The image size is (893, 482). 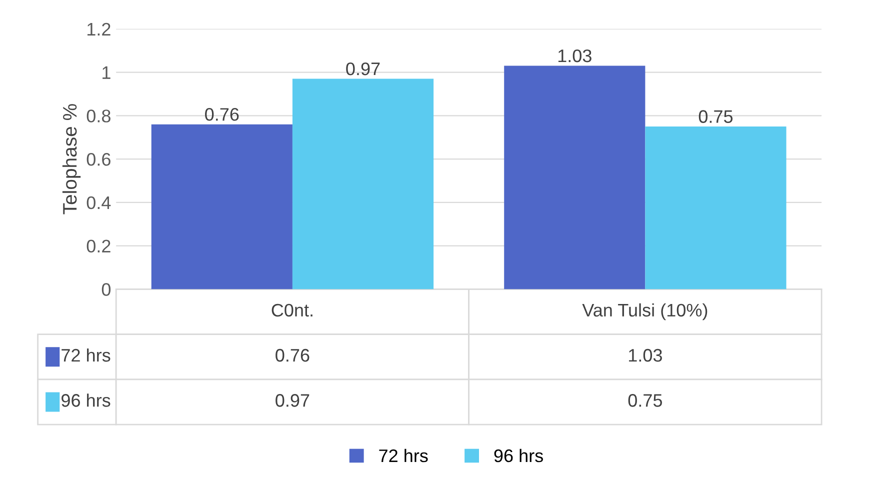 I want to click on data-label: 0.76, so click(x=293, y=355).